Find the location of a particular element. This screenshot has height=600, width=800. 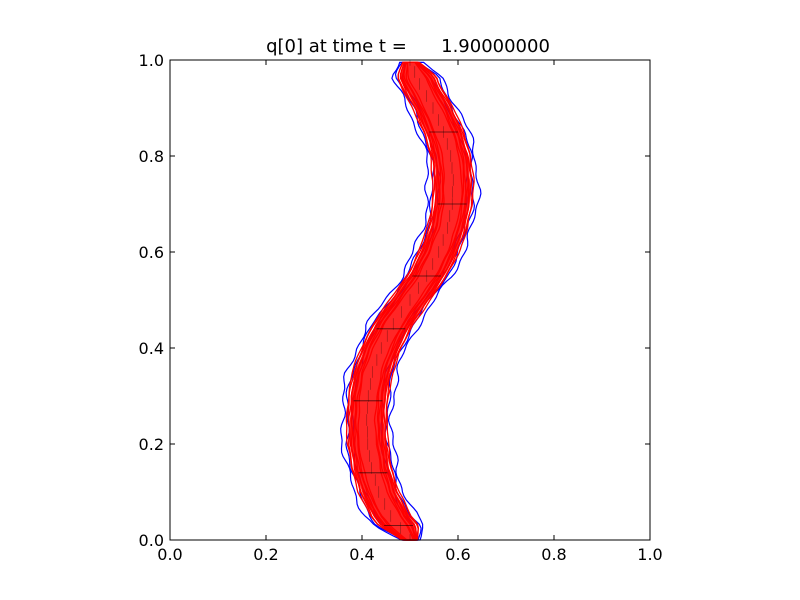

x-tick-label: 1.0 is located at coordinates (649, 554).